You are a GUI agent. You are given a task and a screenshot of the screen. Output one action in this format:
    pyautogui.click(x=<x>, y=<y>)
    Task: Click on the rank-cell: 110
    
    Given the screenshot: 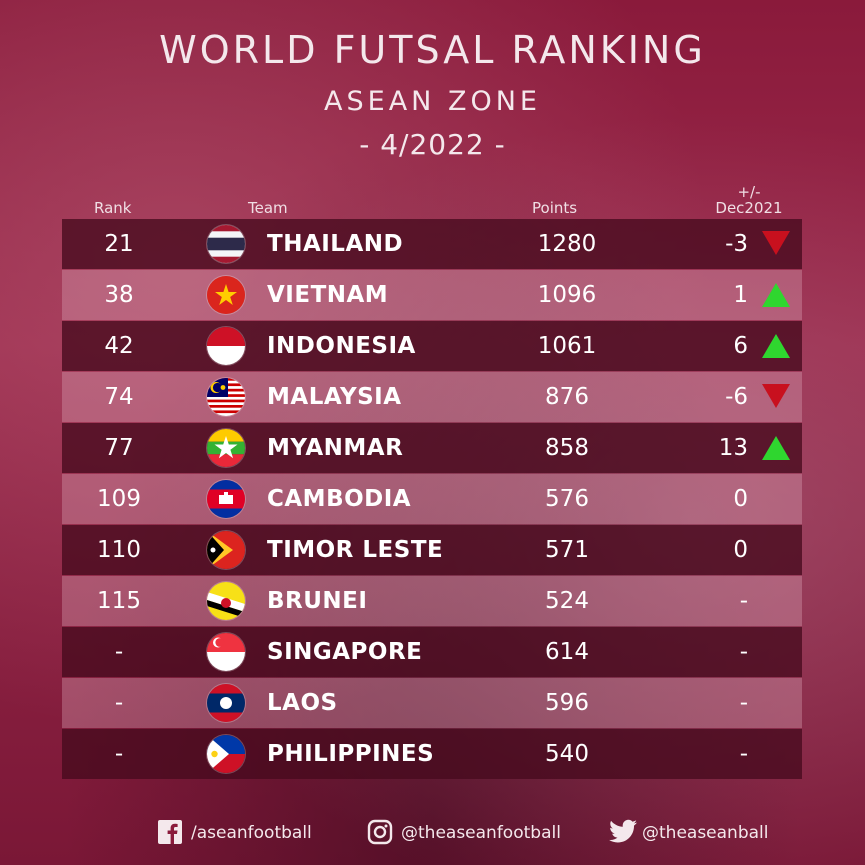 What is the action you would take?
    pyautogui.click(x=119, y=550)
    